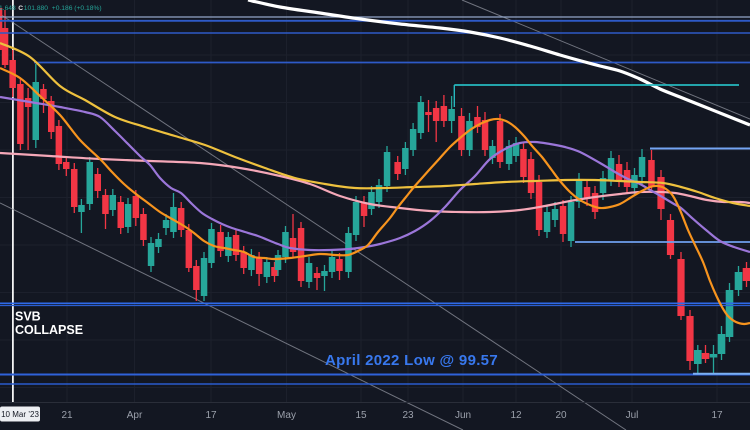 Image resolution: width=750 pixels, height=430 pixels. What do you see at coordinates (67, 415) in the screenshot?
I see `svg-text: 21` at bounding box center [67, 415].